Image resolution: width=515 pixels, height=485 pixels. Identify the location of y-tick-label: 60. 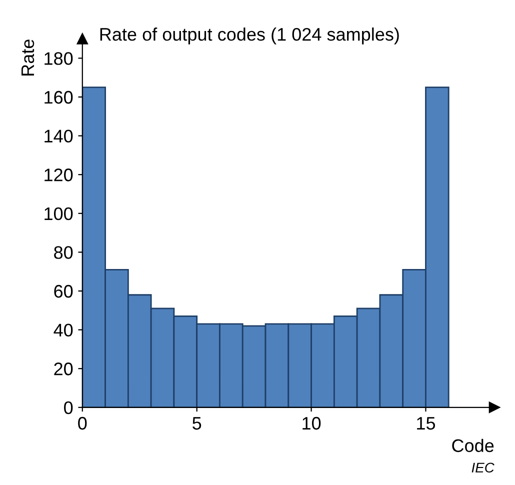
(63, 291).